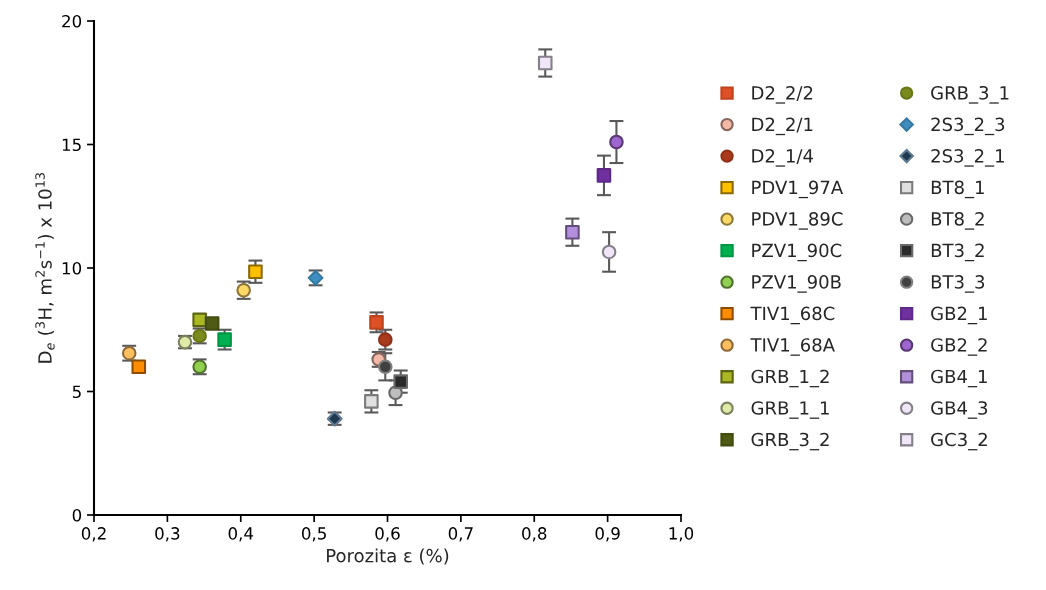 The width and height of the screenshot is (1046, 590). Describe the element at coordinates (959, 441) in the screenshot. I see `legend-label: GC3_2` at that location.